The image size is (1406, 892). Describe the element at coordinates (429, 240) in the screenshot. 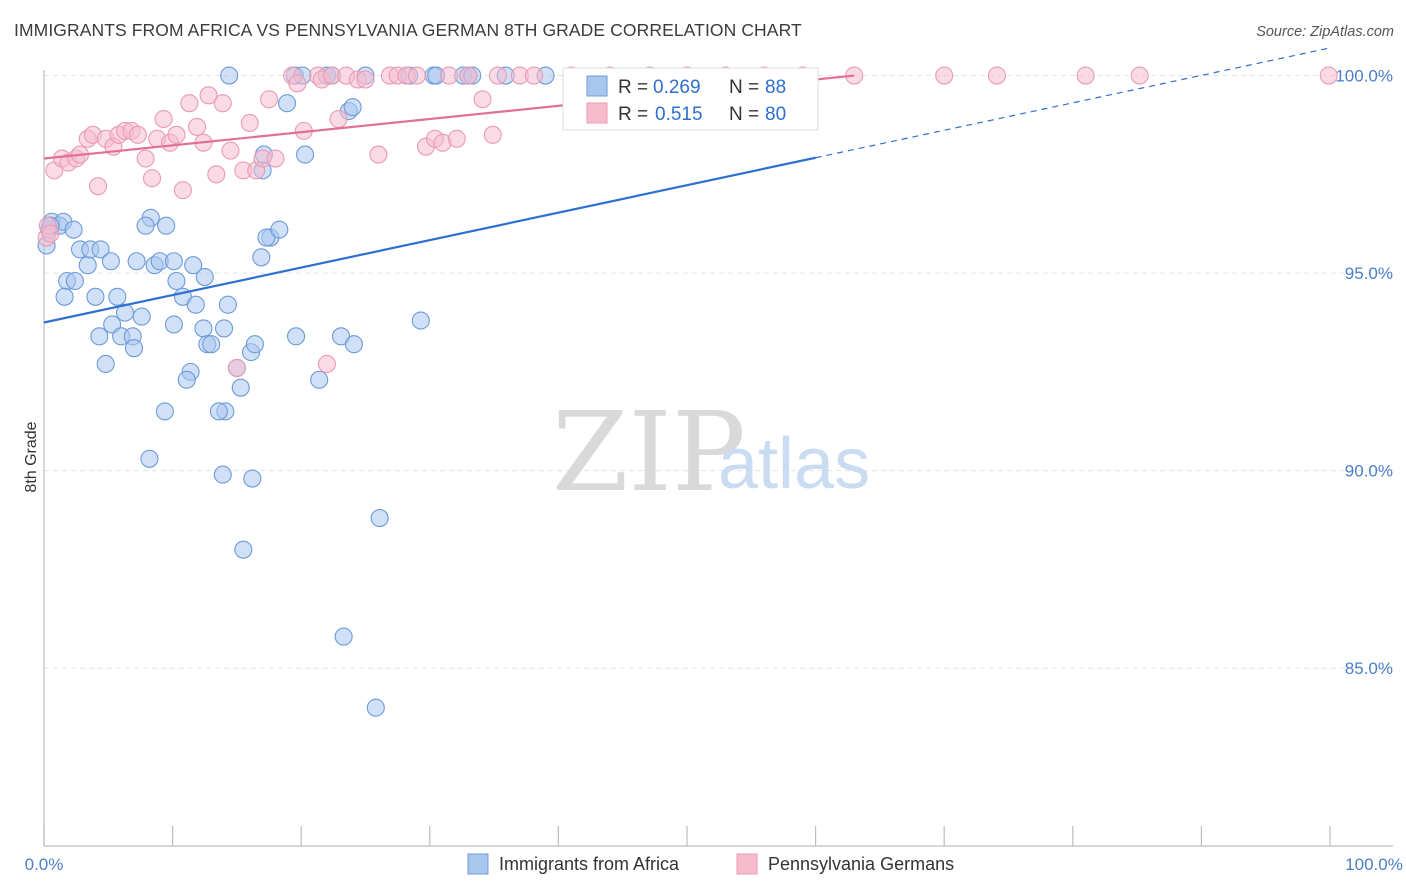

I see `blue-trend-line` at that location.